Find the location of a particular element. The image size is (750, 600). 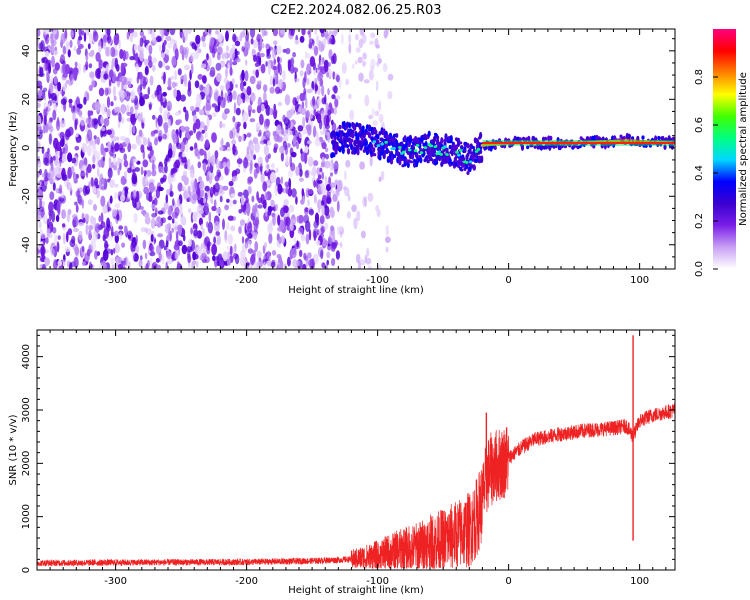

y-tick-label: 40 is located at coordinates (26, 50).